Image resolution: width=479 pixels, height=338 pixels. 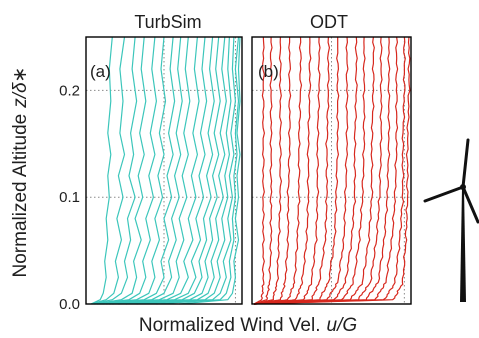 I want to click on panel-b-label: (b), so click(x=268, y=71).